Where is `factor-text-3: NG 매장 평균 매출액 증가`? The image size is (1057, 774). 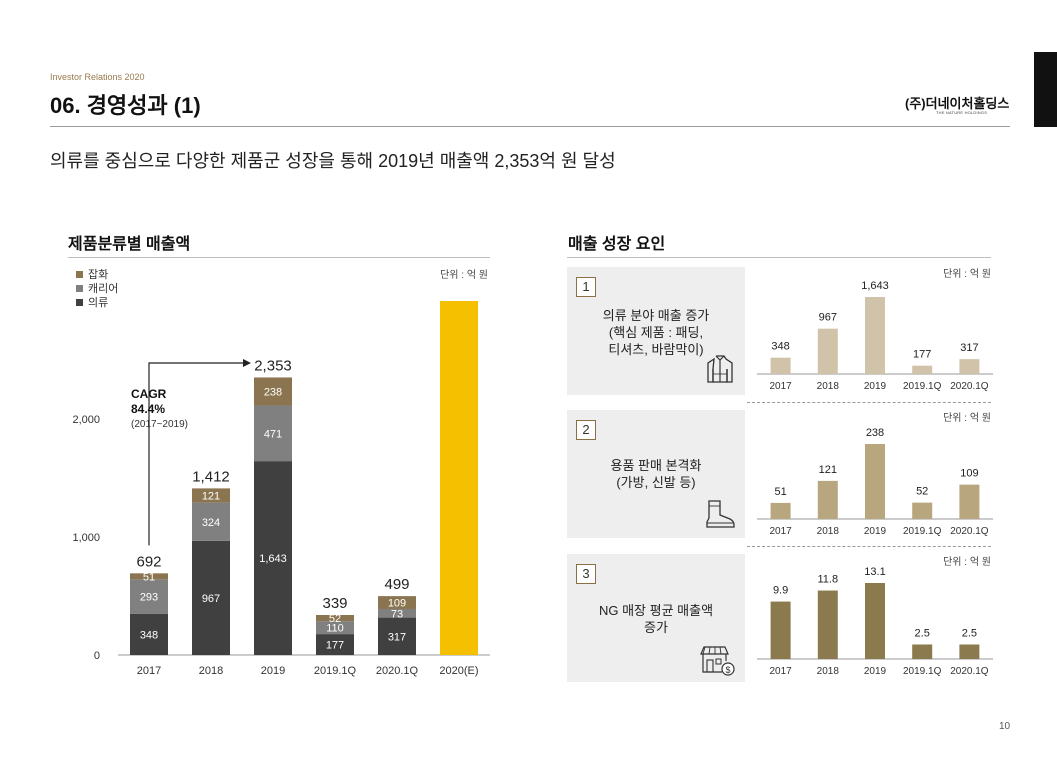
factor-text-3: NG 매장 평균 매출액 증가 is located at coordinates (656, 619).